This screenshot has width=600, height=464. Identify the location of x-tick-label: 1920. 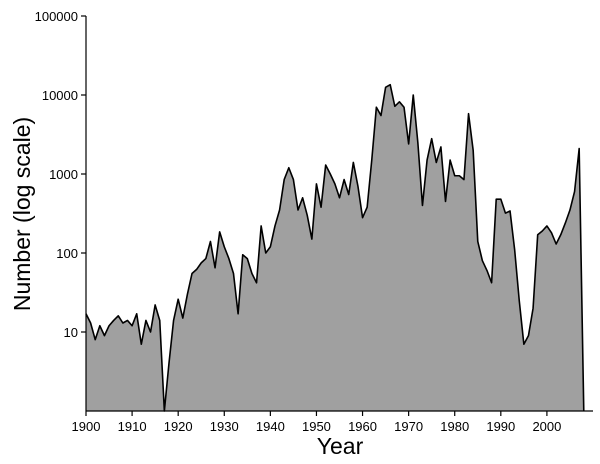
(178, 426).